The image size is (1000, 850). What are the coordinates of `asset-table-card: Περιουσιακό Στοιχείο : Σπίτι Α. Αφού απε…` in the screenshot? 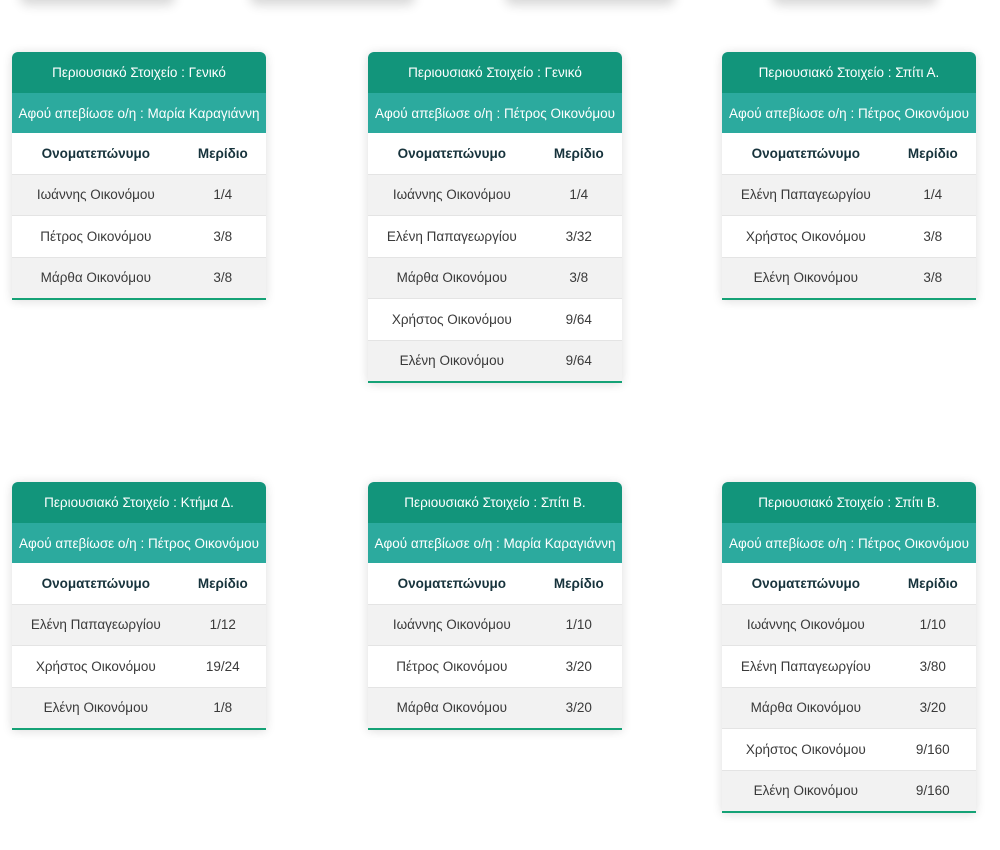 It's located at (849, 176).